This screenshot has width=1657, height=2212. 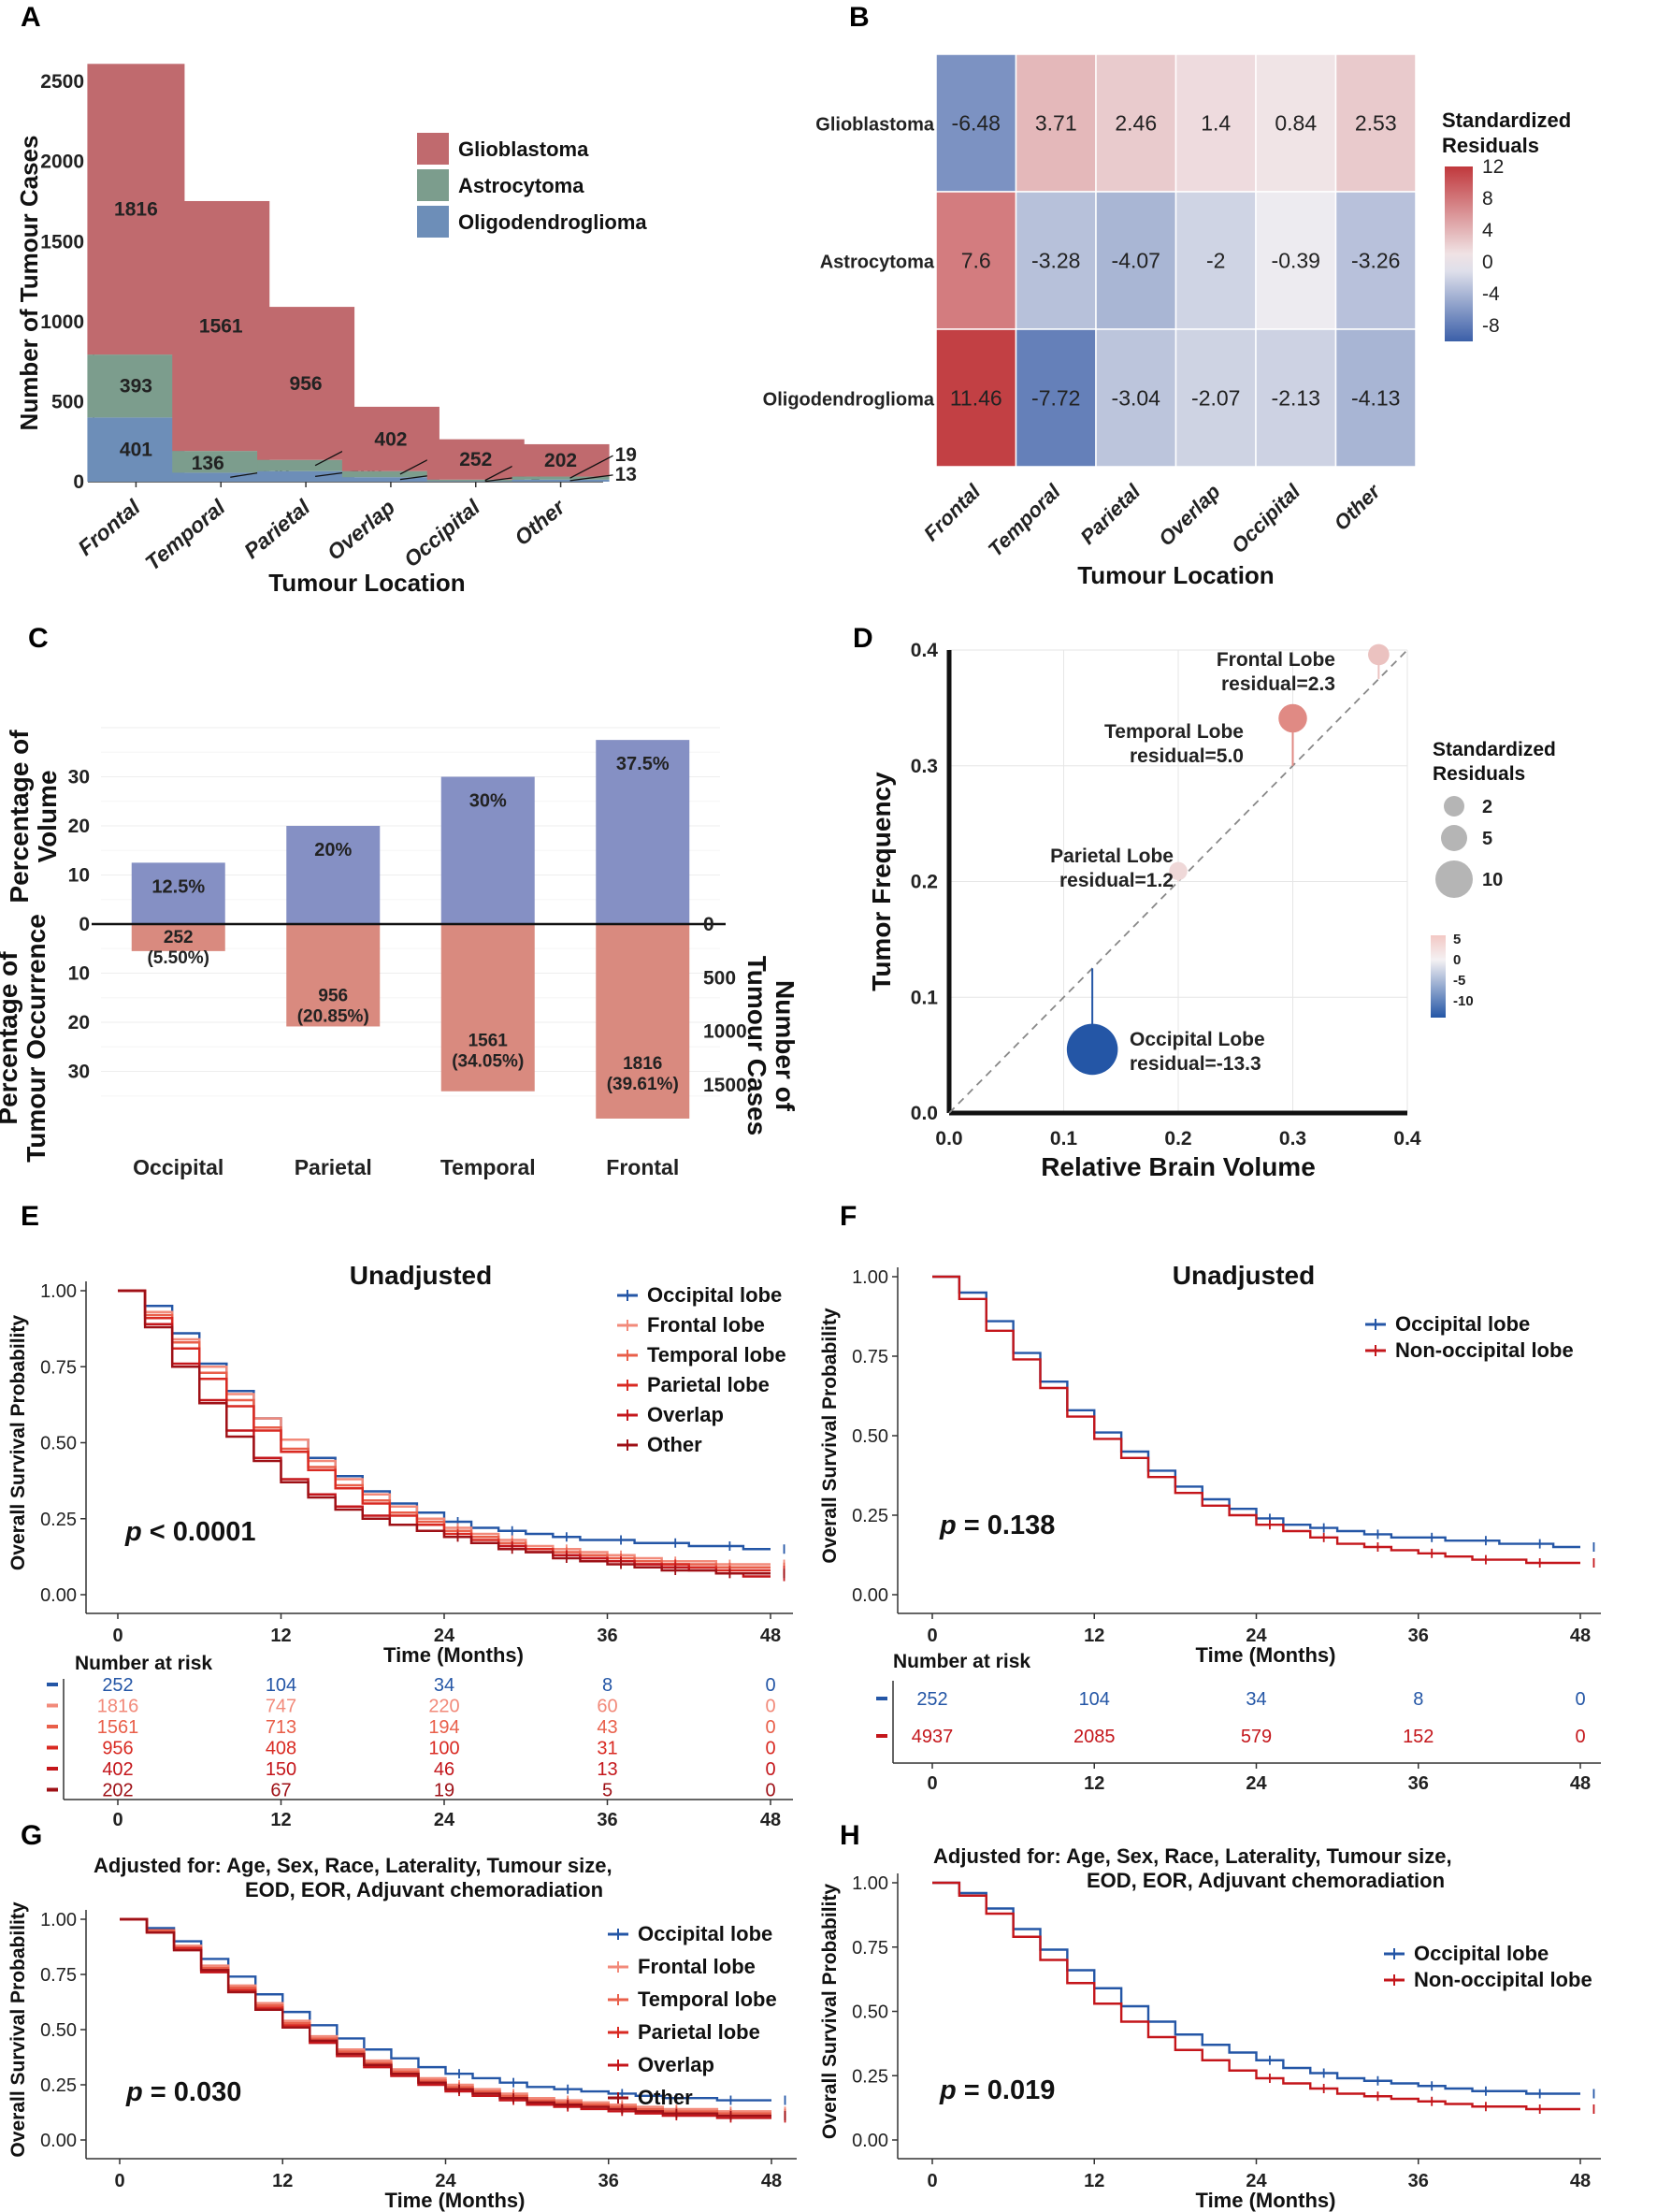 What do you see at coordinates (1293, 718) in the screenshot?
I see `bubble-temporal-lobe` at bounding box center [1293, 718].